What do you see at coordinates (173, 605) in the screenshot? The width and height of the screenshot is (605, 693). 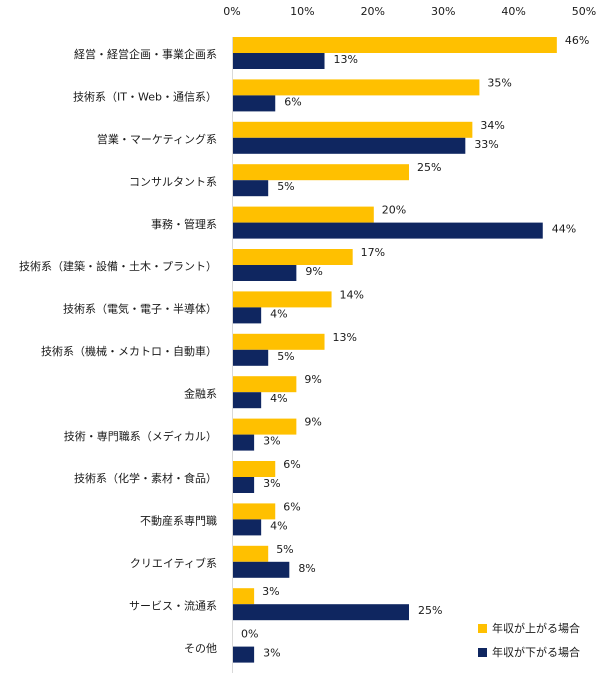 I see `category-label: サービス・流通系` at bounding box center [173, 605].